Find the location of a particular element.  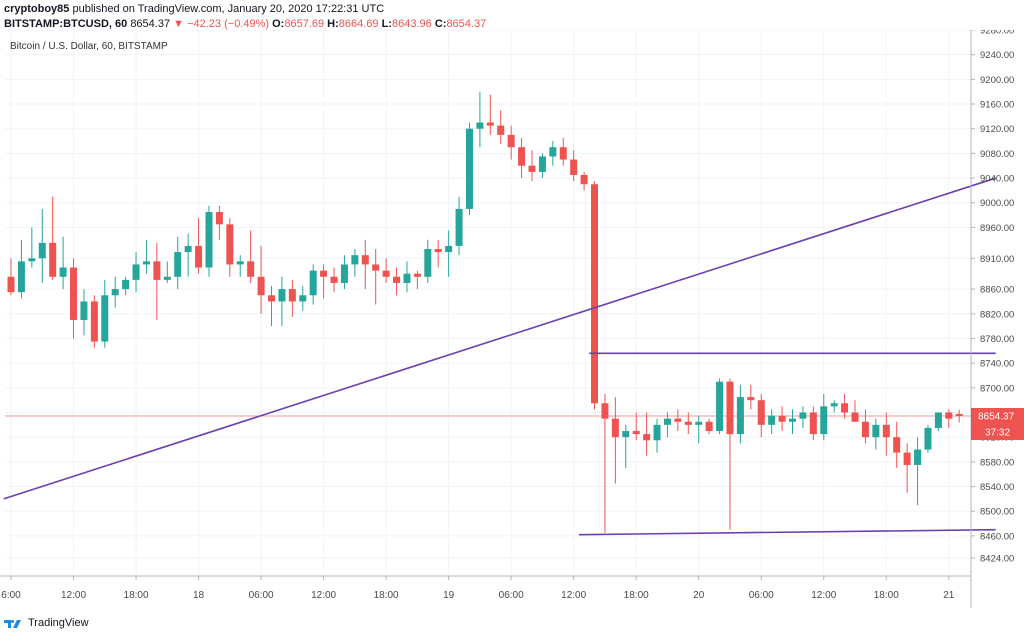

x-tick-label: 06:00 is located at coordinates (511, 595).